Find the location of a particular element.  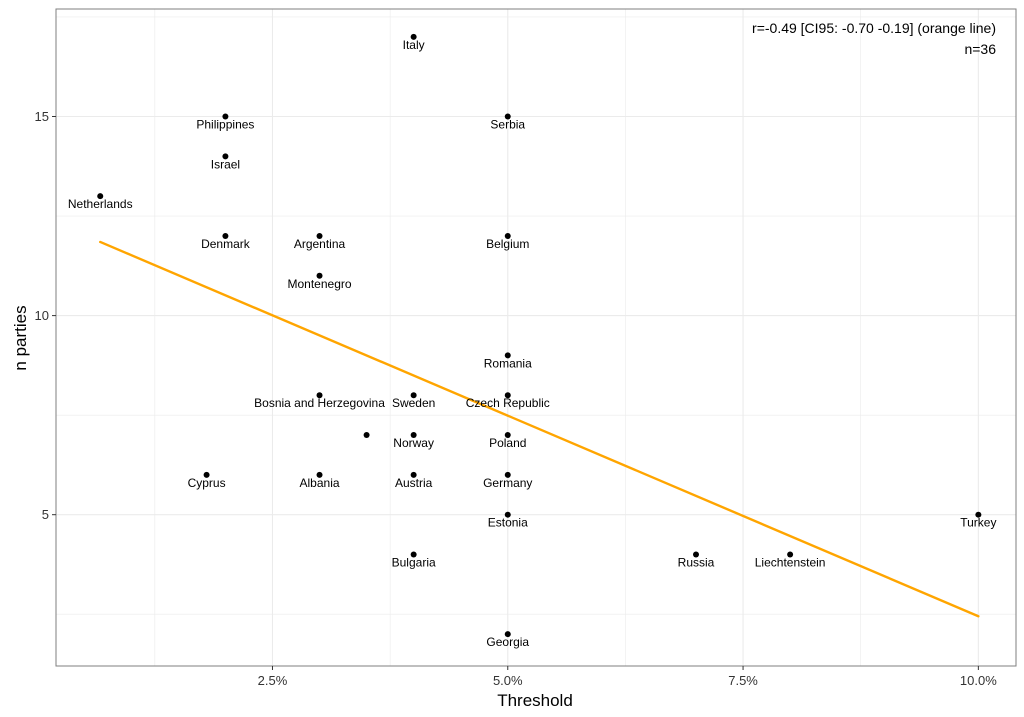

point-label: Norway is located at coordinates (413, 443).